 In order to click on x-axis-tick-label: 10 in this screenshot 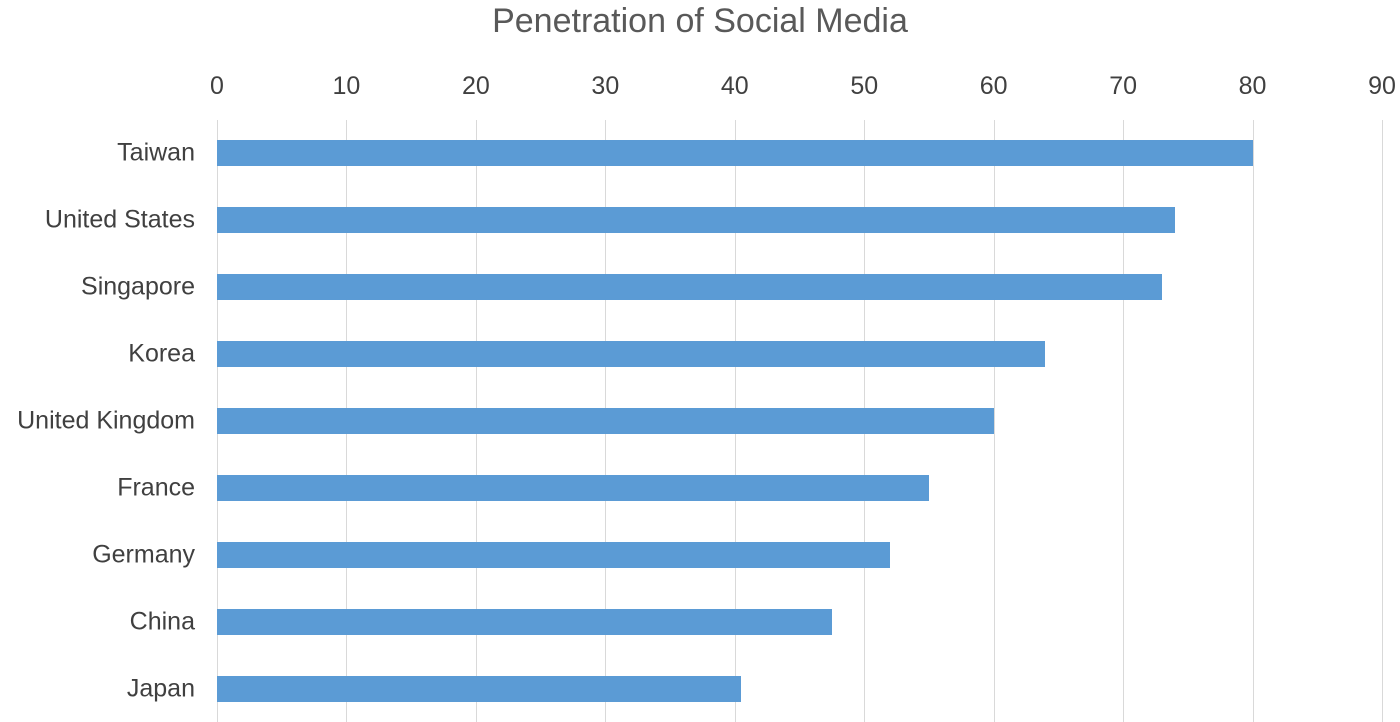, I will do `click(346, 86)`.